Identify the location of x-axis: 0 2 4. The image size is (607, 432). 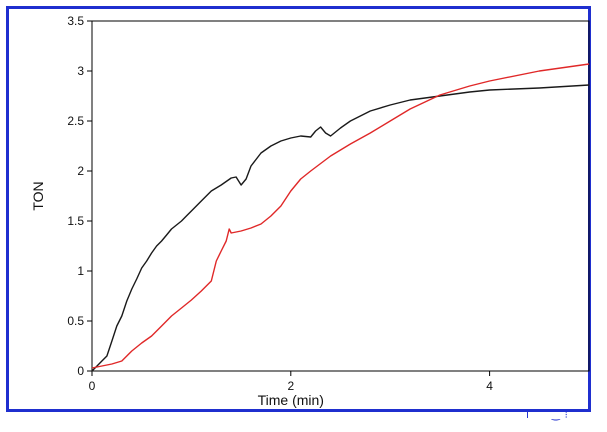
(291, 382).